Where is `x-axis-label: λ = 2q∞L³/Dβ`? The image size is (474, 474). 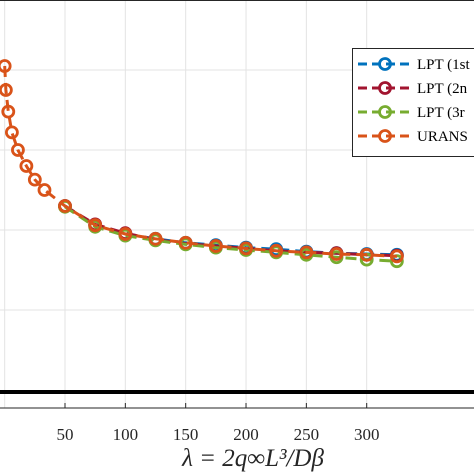 x-axis-label: λ = 2q∞L³/Dβ is located at coordinates (252, 458).